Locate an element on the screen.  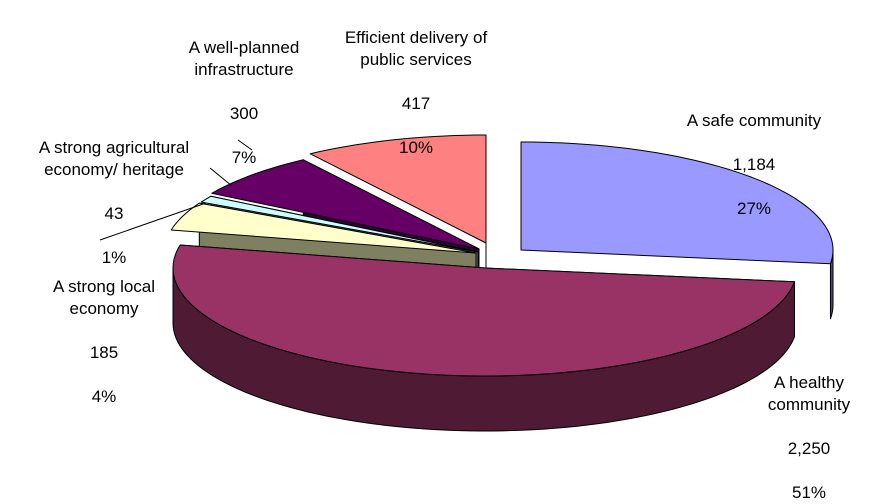
slice-safe-community-top is located at coordinates (677, 203).